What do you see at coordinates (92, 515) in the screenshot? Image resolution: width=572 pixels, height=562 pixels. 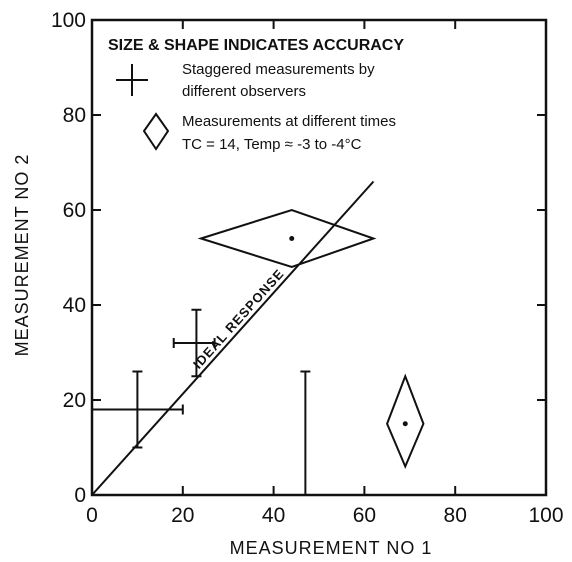 I see `x-tick-label: 0` at bounding box center [92, 515].